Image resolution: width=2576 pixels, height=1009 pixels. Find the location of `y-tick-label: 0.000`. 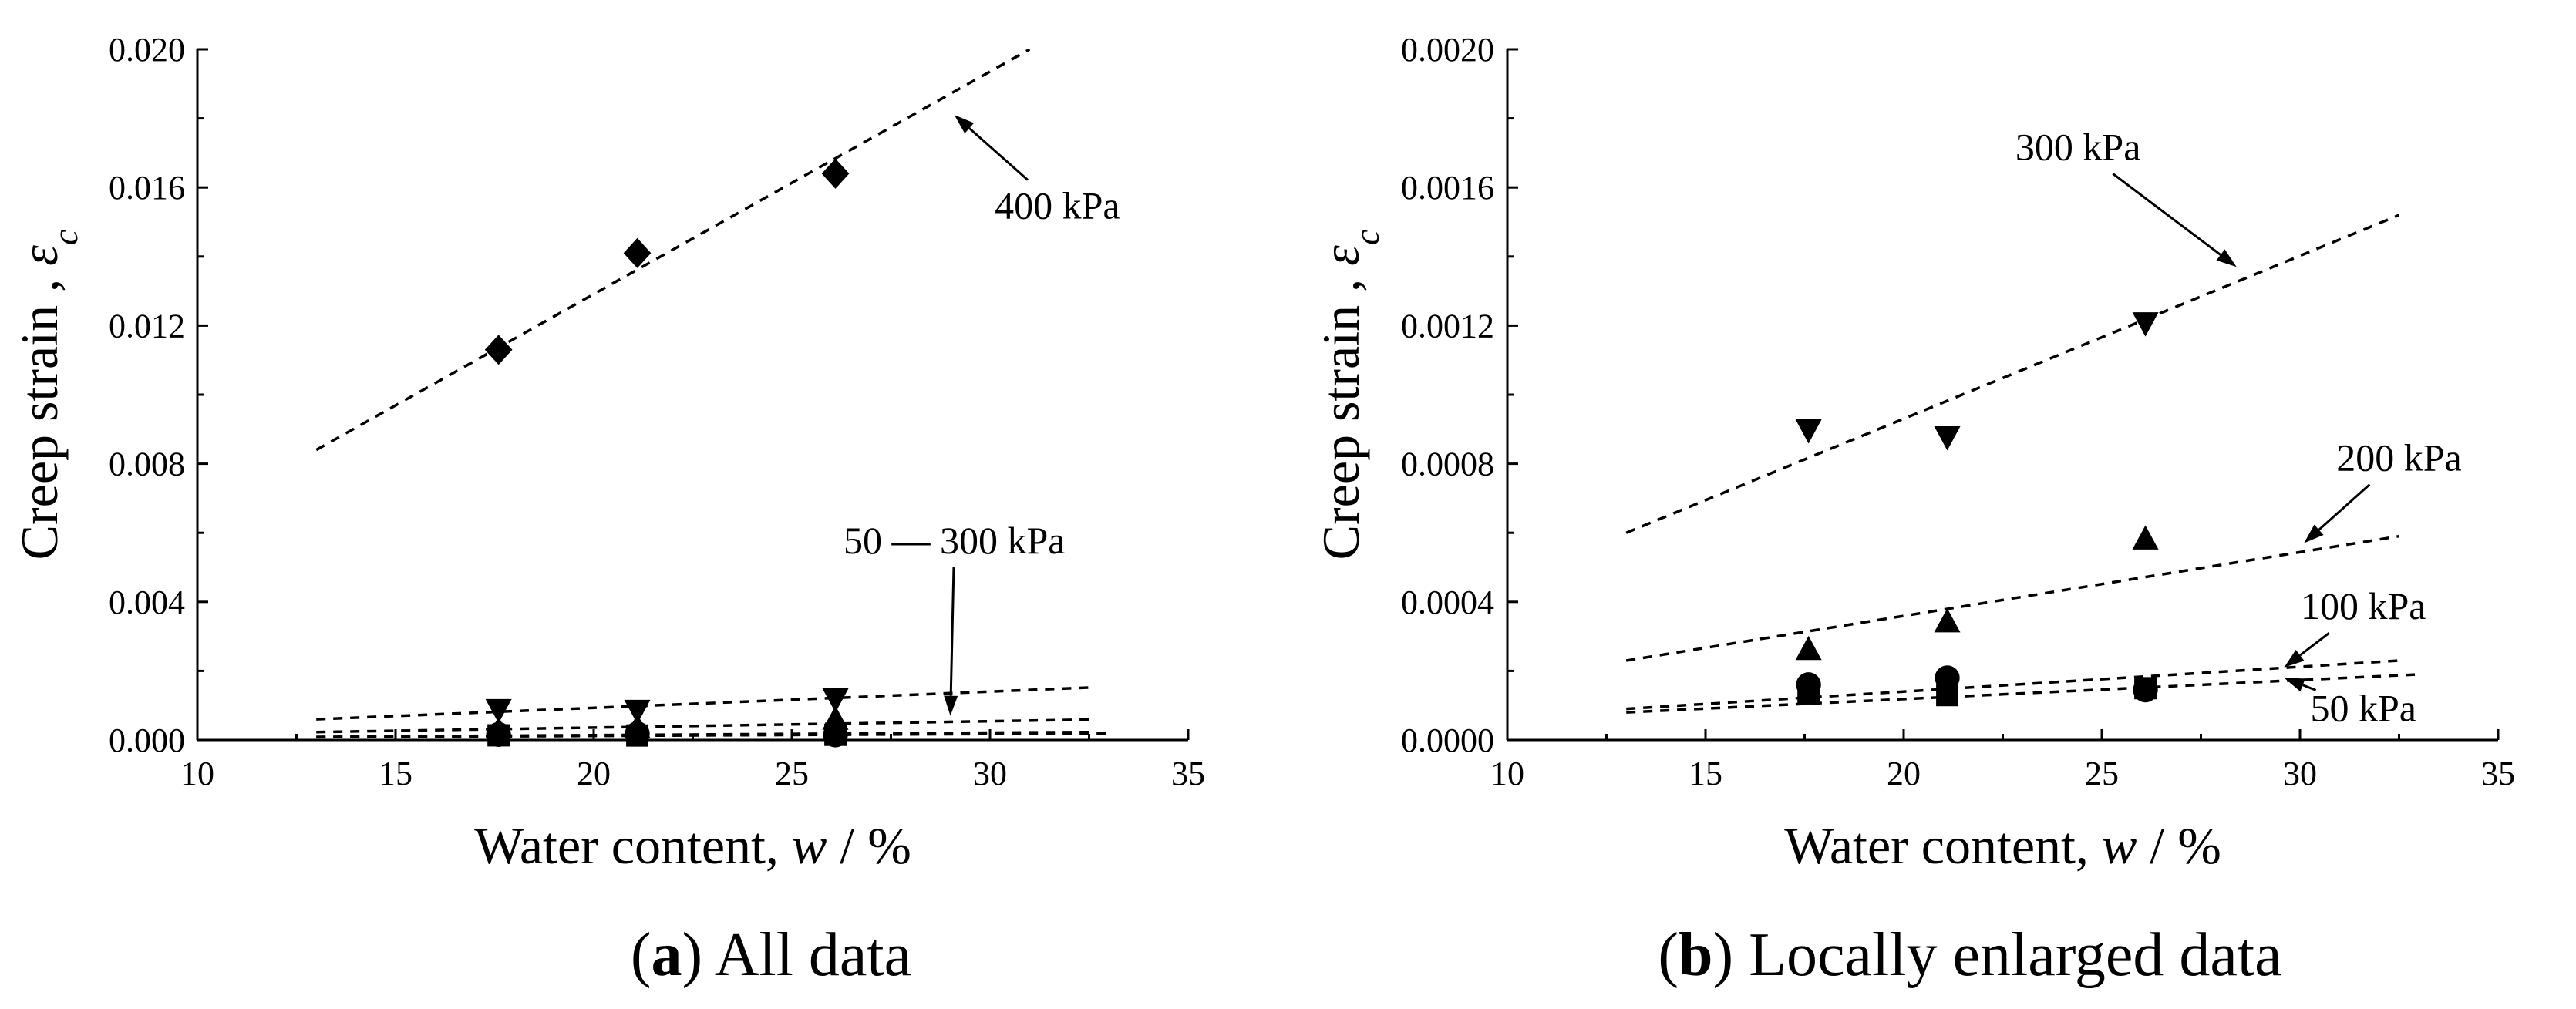

y-tick-label: 0.000 is located at coordinates (147, 740).